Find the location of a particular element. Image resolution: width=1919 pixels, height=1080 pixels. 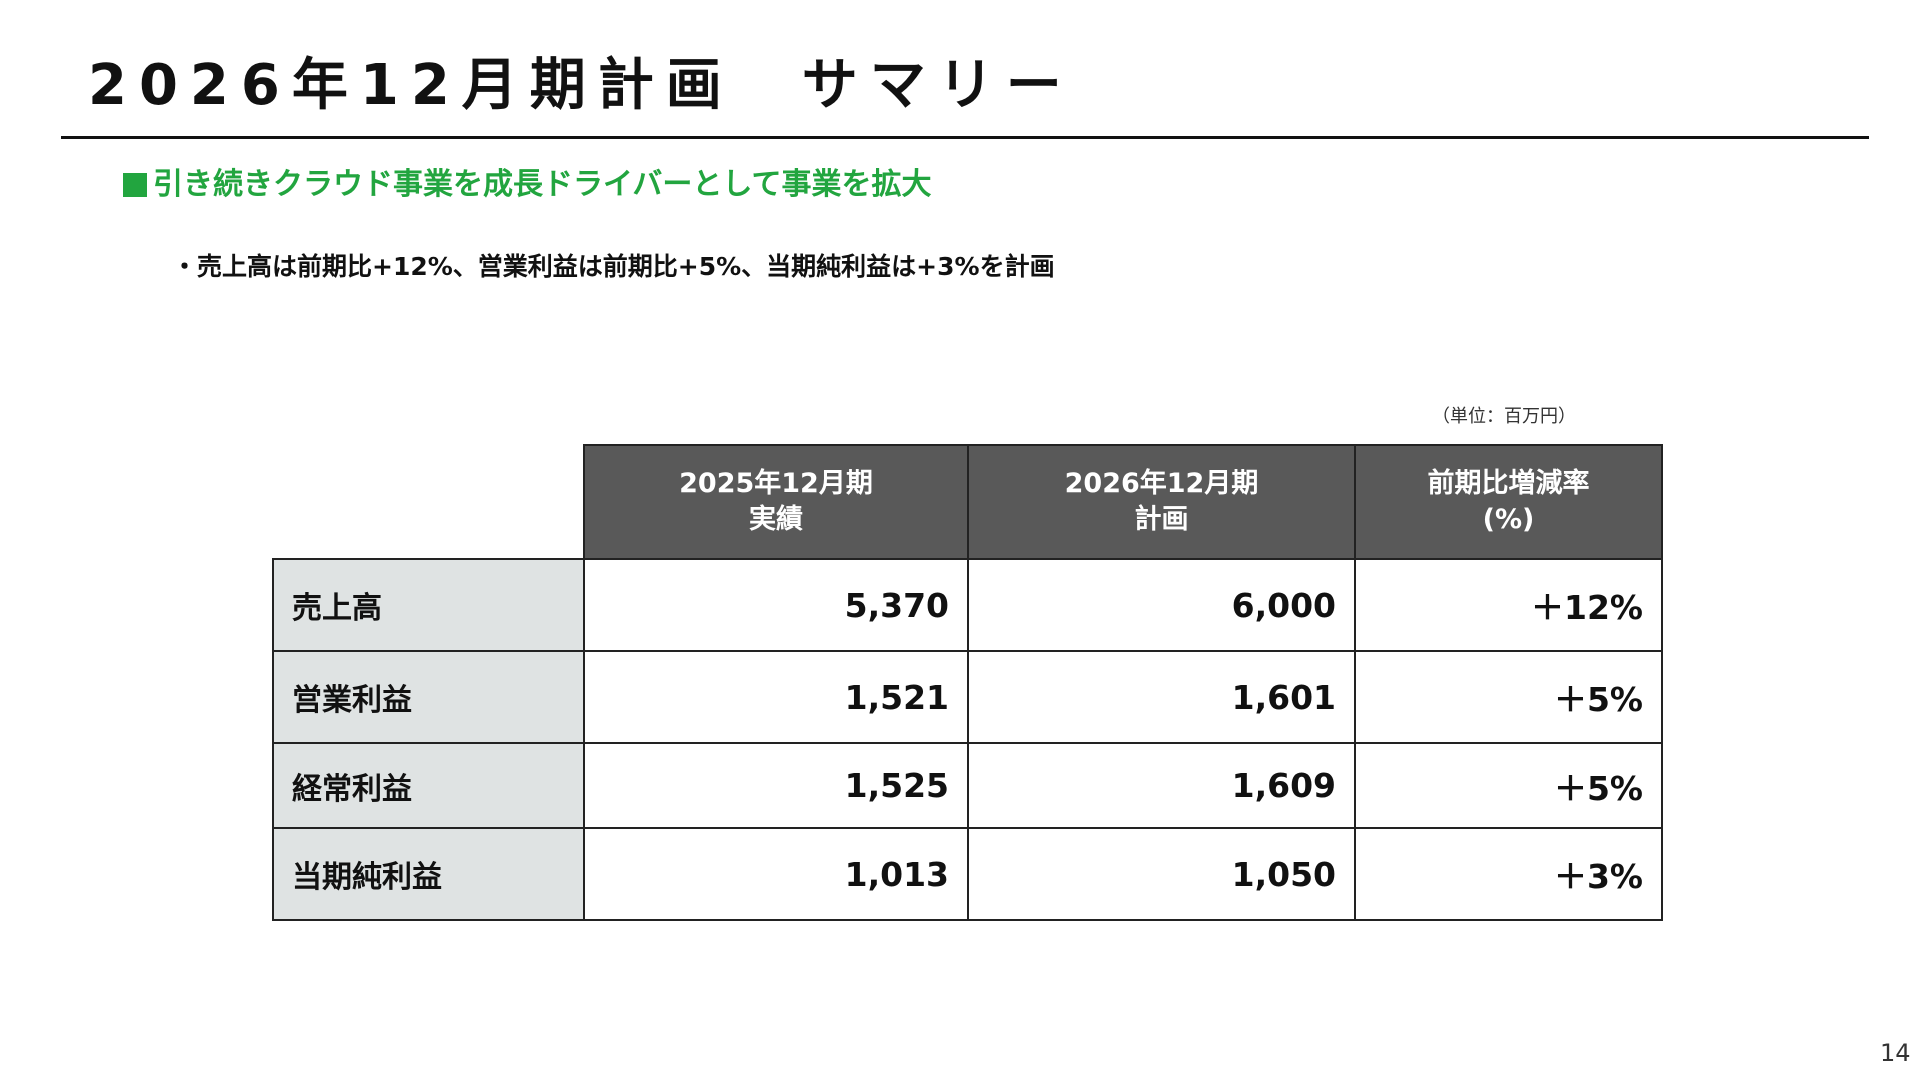

row-label: 営業利益 is located at coordinates (428, 697).